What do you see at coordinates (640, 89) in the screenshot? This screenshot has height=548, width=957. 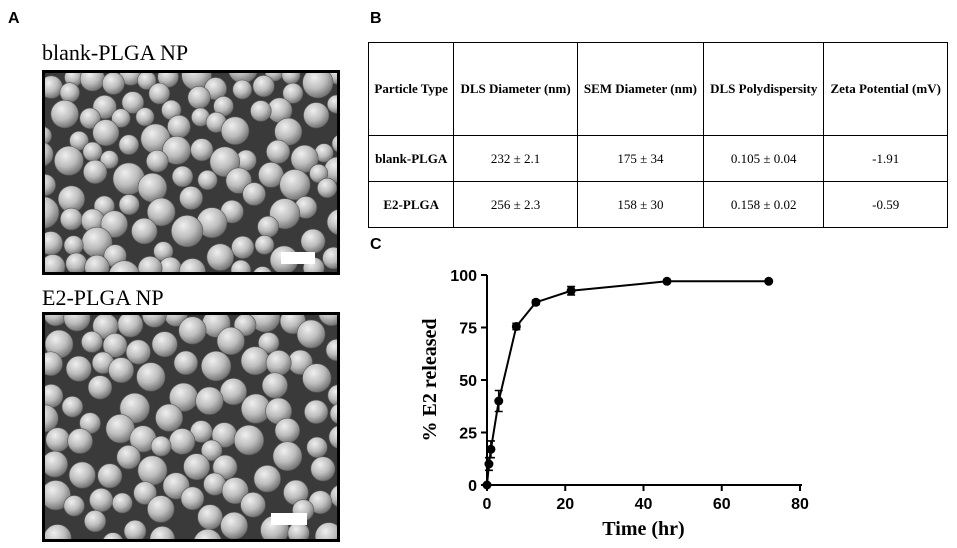 I see `header-sem-diameter: SEM Diameter (nm)` at bounding box center [640, 89].